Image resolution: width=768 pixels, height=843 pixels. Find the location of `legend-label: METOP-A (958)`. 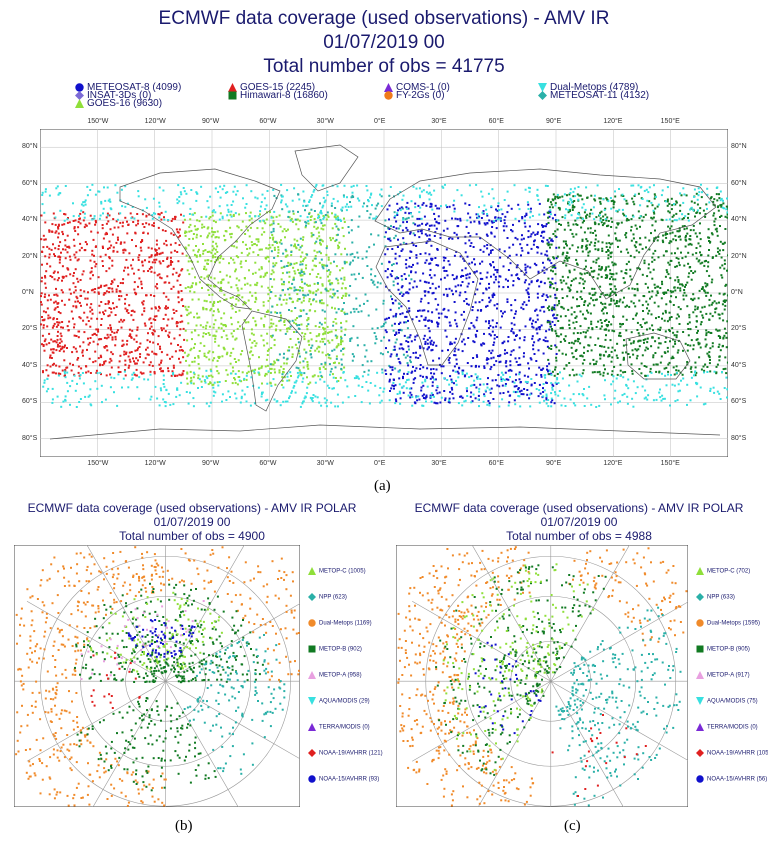

legend-label: METOP-A (958) is located at coordinates (340, 675).